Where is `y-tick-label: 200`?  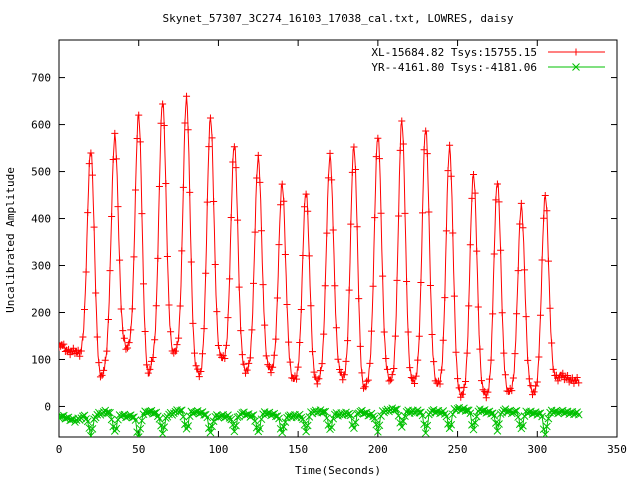
y-tick-label: 200 is located at coordinates (41, 312).